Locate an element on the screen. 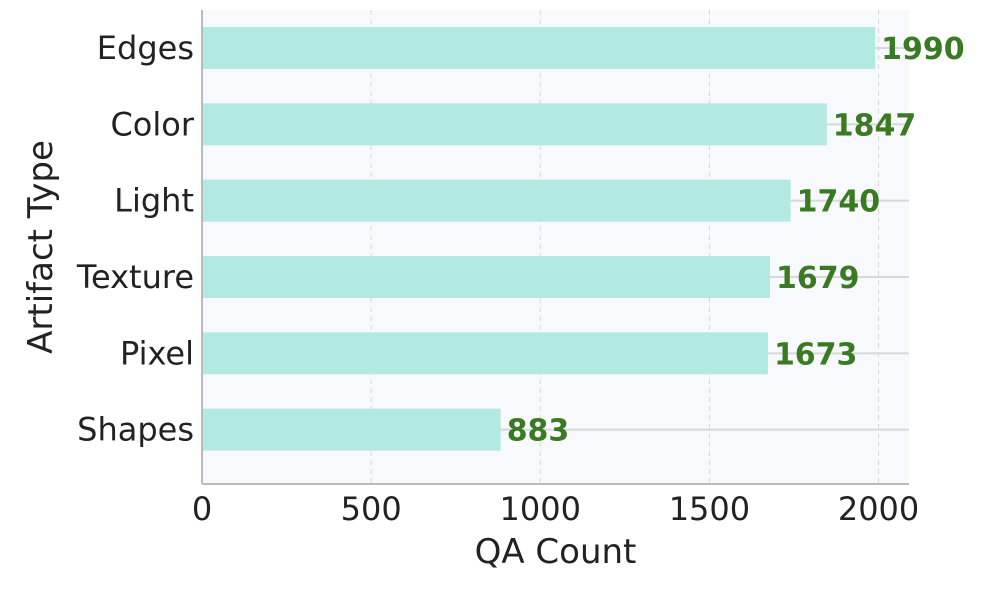  bar-shapes is located at coordinates (351, 429).